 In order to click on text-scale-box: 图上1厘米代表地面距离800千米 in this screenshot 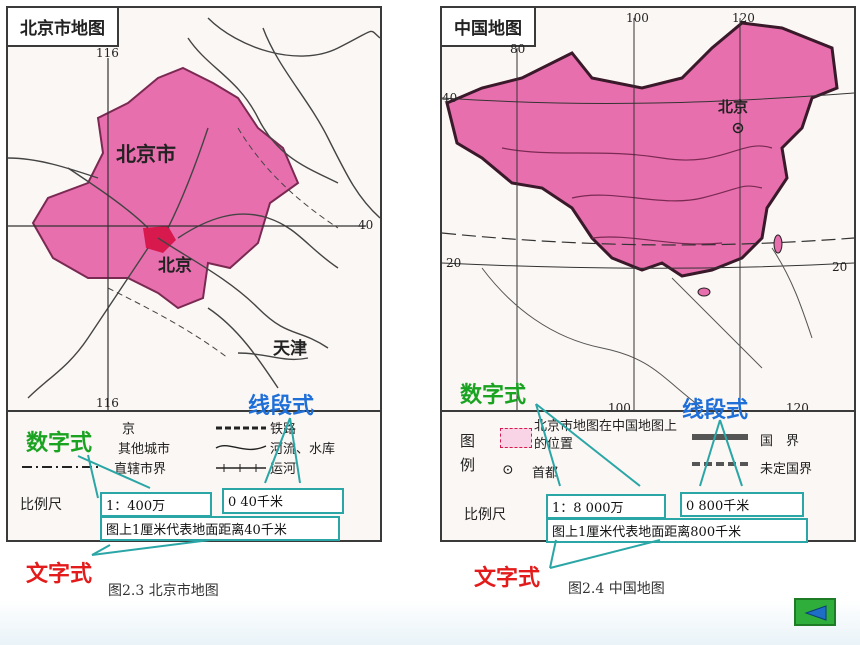, I will do `click(677, 530)`.